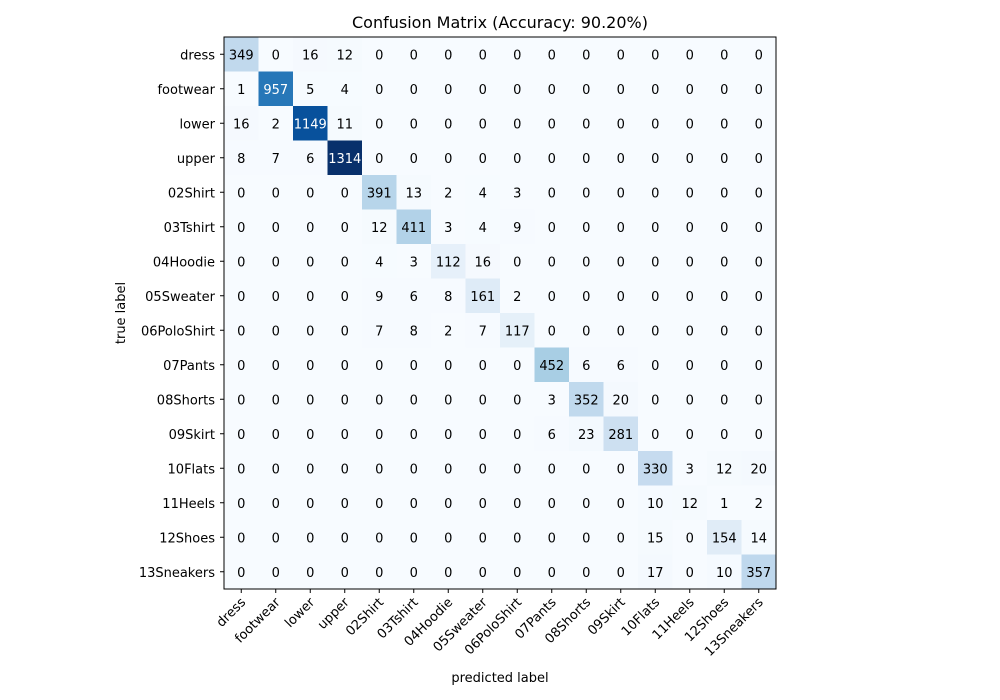 This screenshot has height=700, width=1000. Describe the element at coordinates (620, 400) in the screenshot. I see `cell-value-label: 20` at that location.